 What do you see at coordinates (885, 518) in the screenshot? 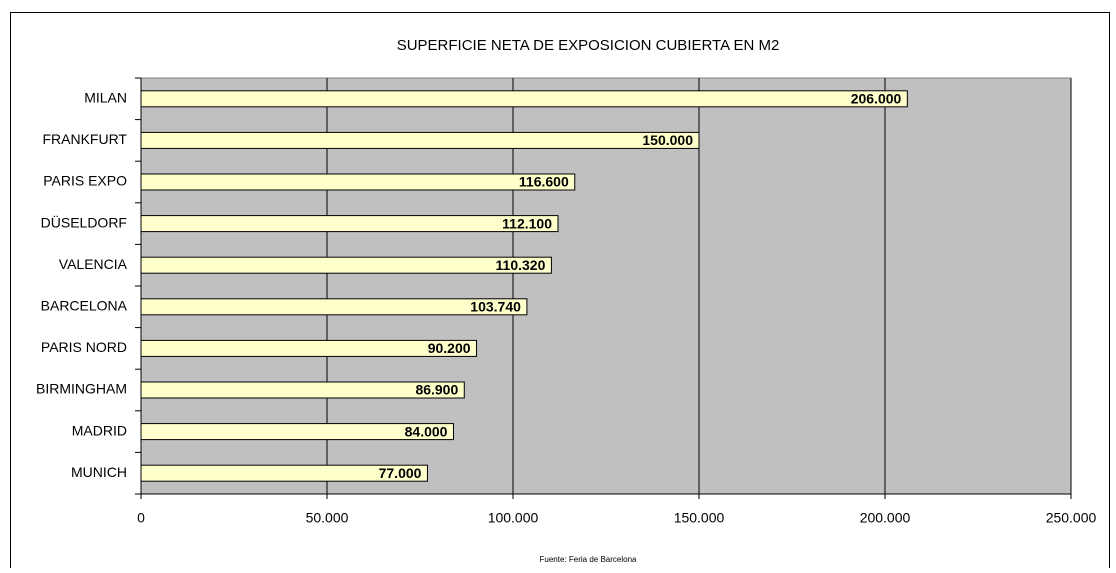
I see `x-tick-label: 200.000` at bounding box center [885, 518].